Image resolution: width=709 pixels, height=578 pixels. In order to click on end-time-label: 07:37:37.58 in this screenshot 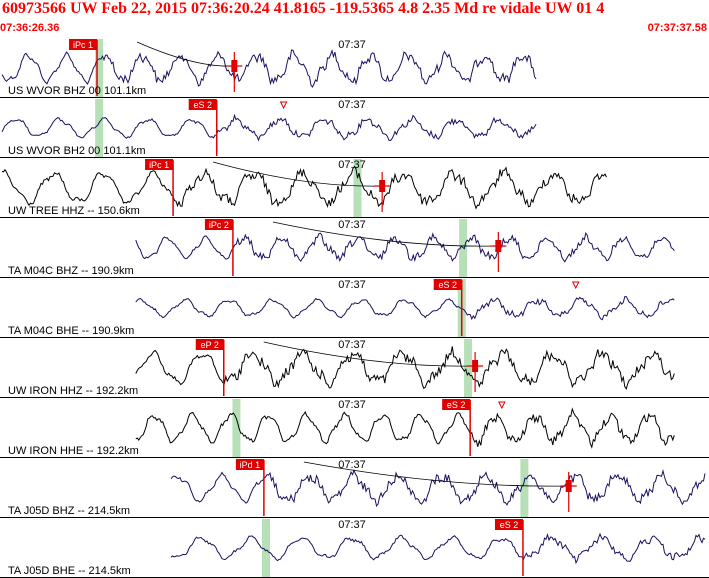, I will do `click(677, 28)`.